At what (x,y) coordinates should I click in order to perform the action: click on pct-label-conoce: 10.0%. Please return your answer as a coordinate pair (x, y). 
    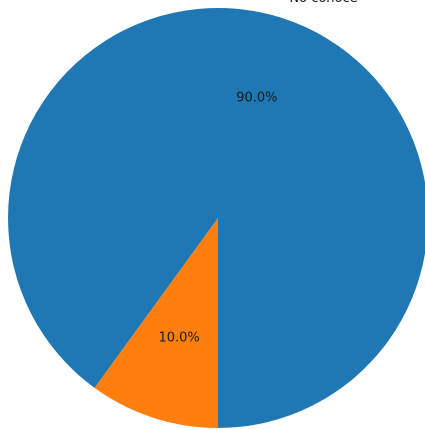
    Looking at the image, I should click on (178, 337).